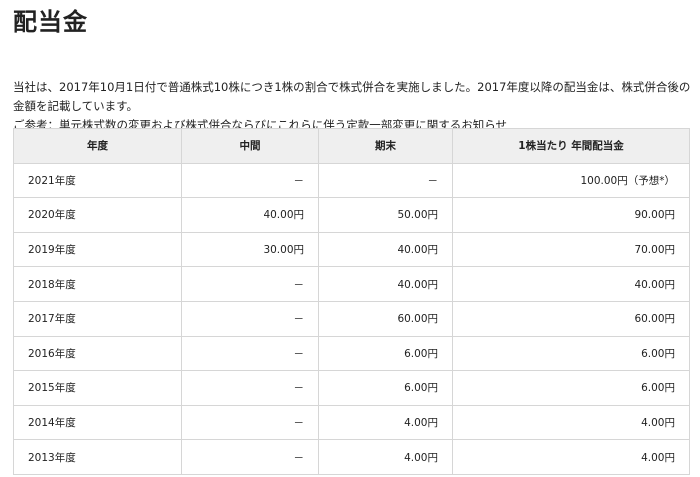  I want to click on cell-interim: 40.00円, so click(250, 215).